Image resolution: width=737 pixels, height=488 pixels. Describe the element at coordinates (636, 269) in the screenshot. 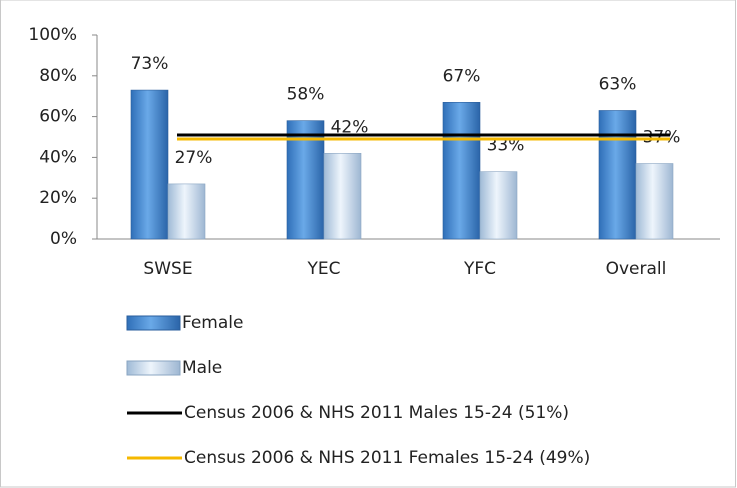

I see `x-tick-label: Overall` at that location.